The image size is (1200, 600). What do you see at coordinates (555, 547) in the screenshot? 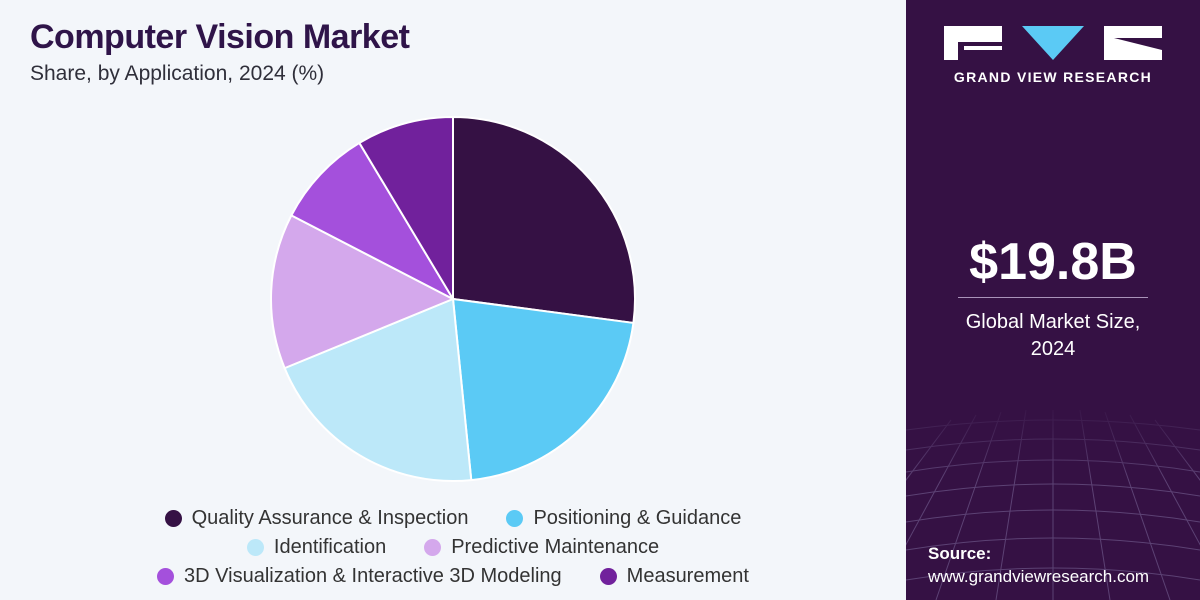
I see `legend-label: Predictive Maintenance` at bounding box center [555, 547].